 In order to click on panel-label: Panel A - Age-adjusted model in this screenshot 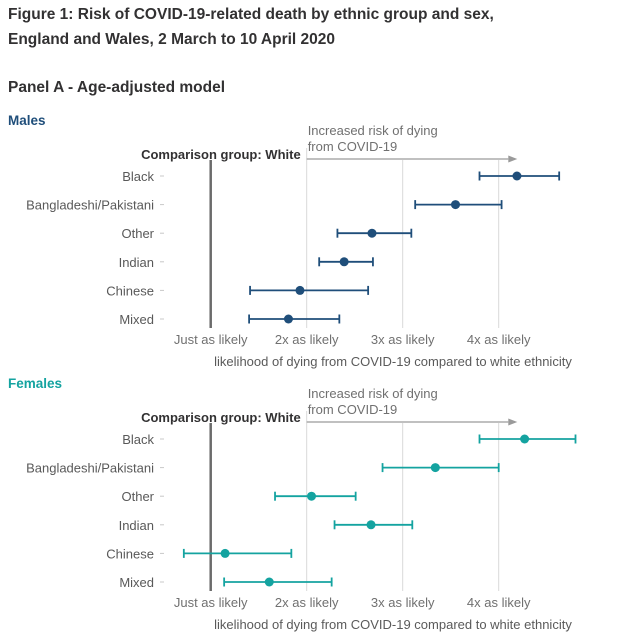, I will do `click(117, 87)`.